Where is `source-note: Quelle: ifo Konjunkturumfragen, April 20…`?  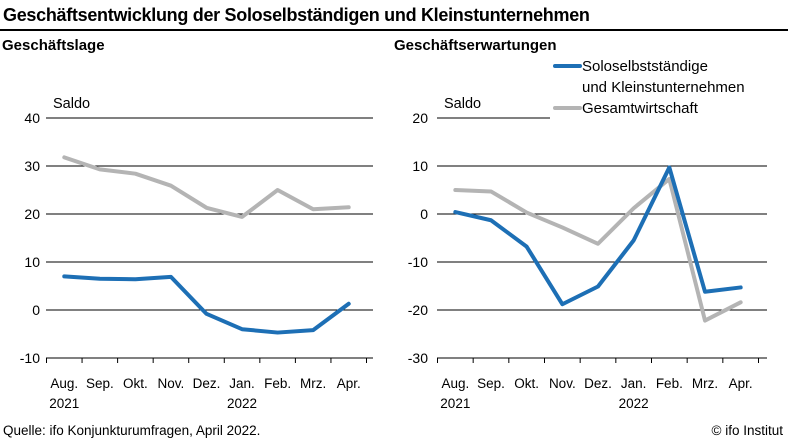
source-note: Quelle: ifo Konjunkturumfragen, April 20… is located at coordinates (132, 430).